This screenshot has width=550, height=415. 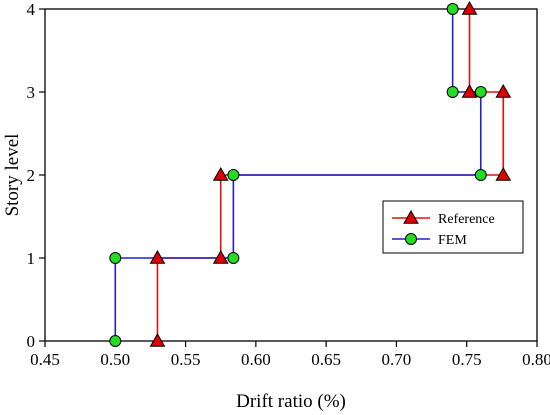 What do you see at coordinates (466, 219) in the screenshot?
I see `legend-label: Reference` at bounding box center [466, 219].